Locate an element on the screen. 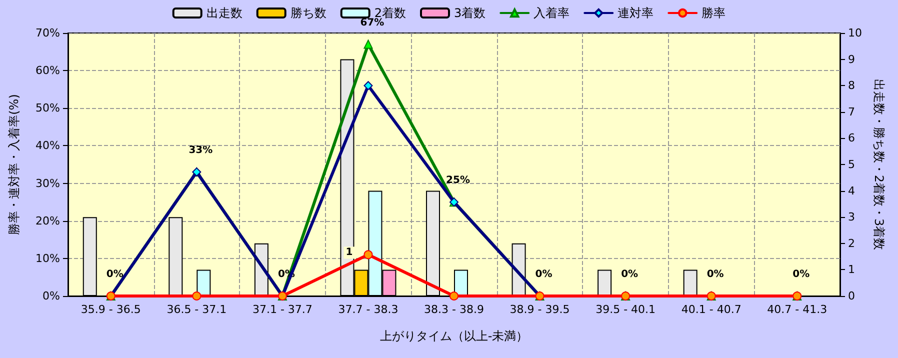 Image resolution: width=898 pixels, height=358 pixels. y-tick-label: 0% is located at coordinates (51, 296).